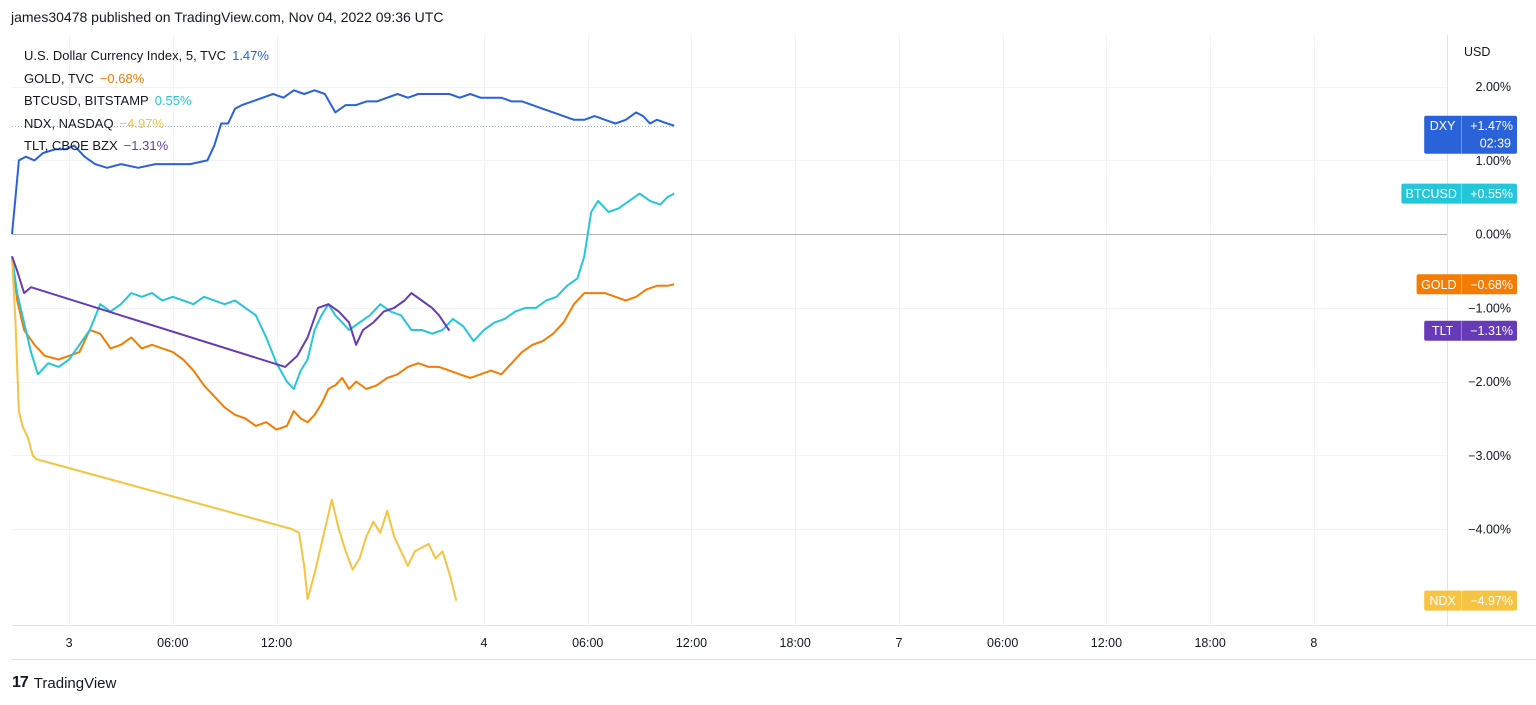 Image resolution: width=1536 pixels, height=705 pixels. Describe the element at coordinates (1493, 87) in the screenshot. I see `price-tick-0: 2.00%` at that location.